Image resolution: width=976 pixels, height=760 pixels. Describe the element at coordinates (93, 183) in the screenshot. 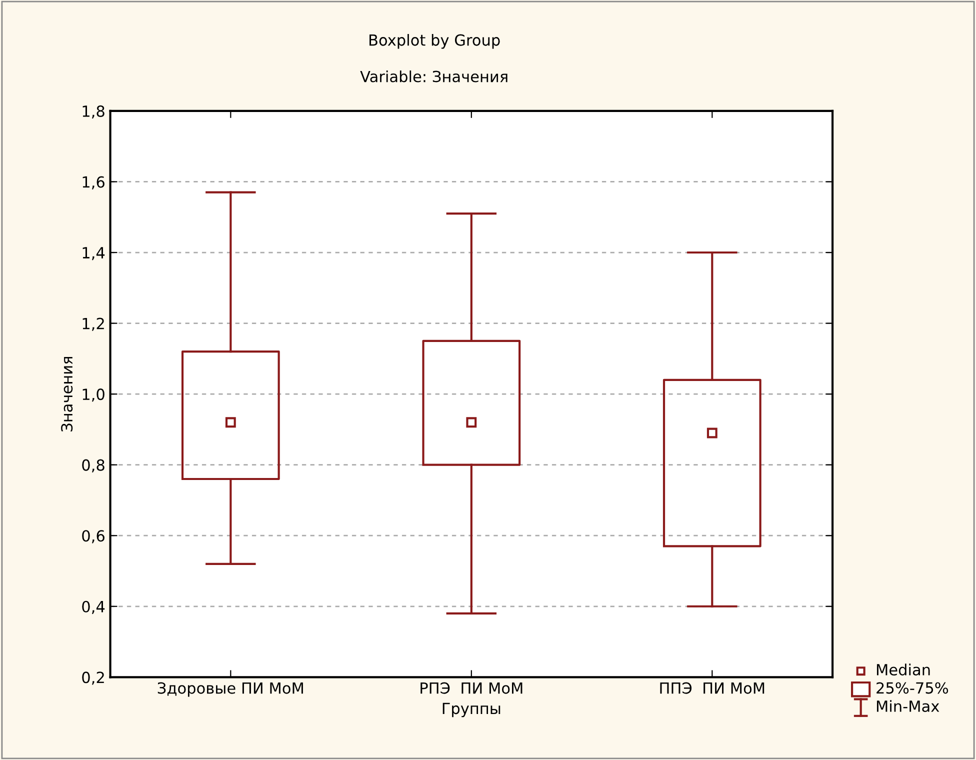

I see `y-tick-label: 1,6` at that location.